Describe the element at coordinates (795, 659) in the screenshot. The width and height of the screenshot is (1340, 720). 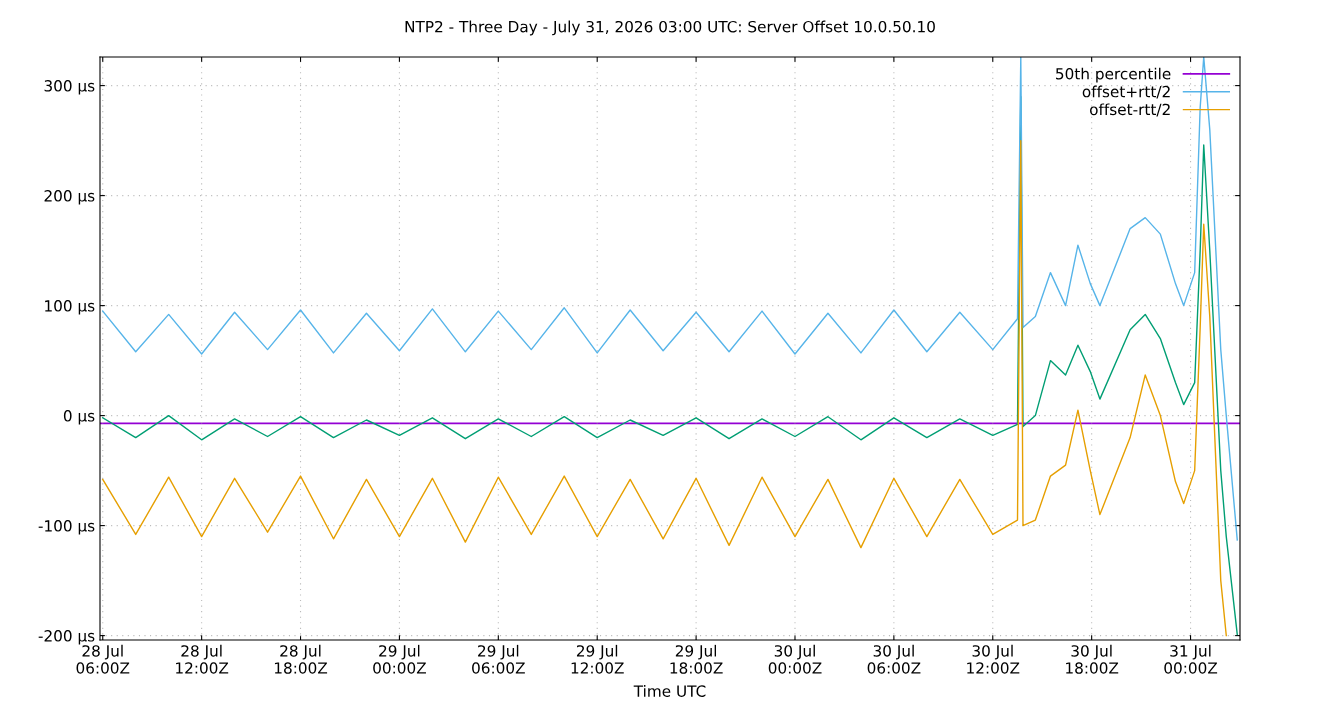
I see `x-tick-label: 30 Jul 00:00Z` at that location.